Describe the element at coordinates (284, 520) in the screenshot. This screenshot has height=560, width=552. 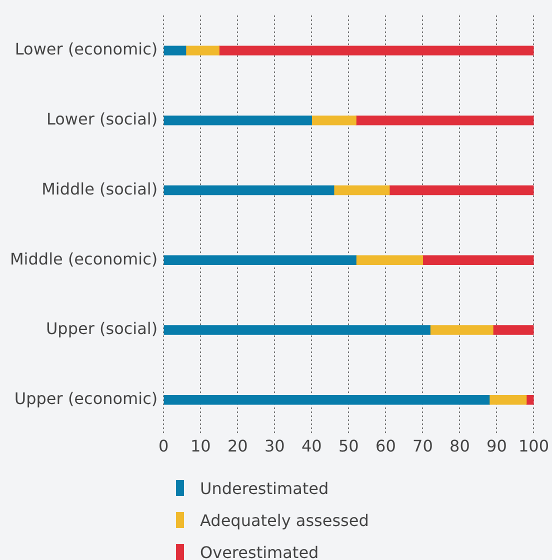
I see `legend-label: Adequately assessed` at that location.